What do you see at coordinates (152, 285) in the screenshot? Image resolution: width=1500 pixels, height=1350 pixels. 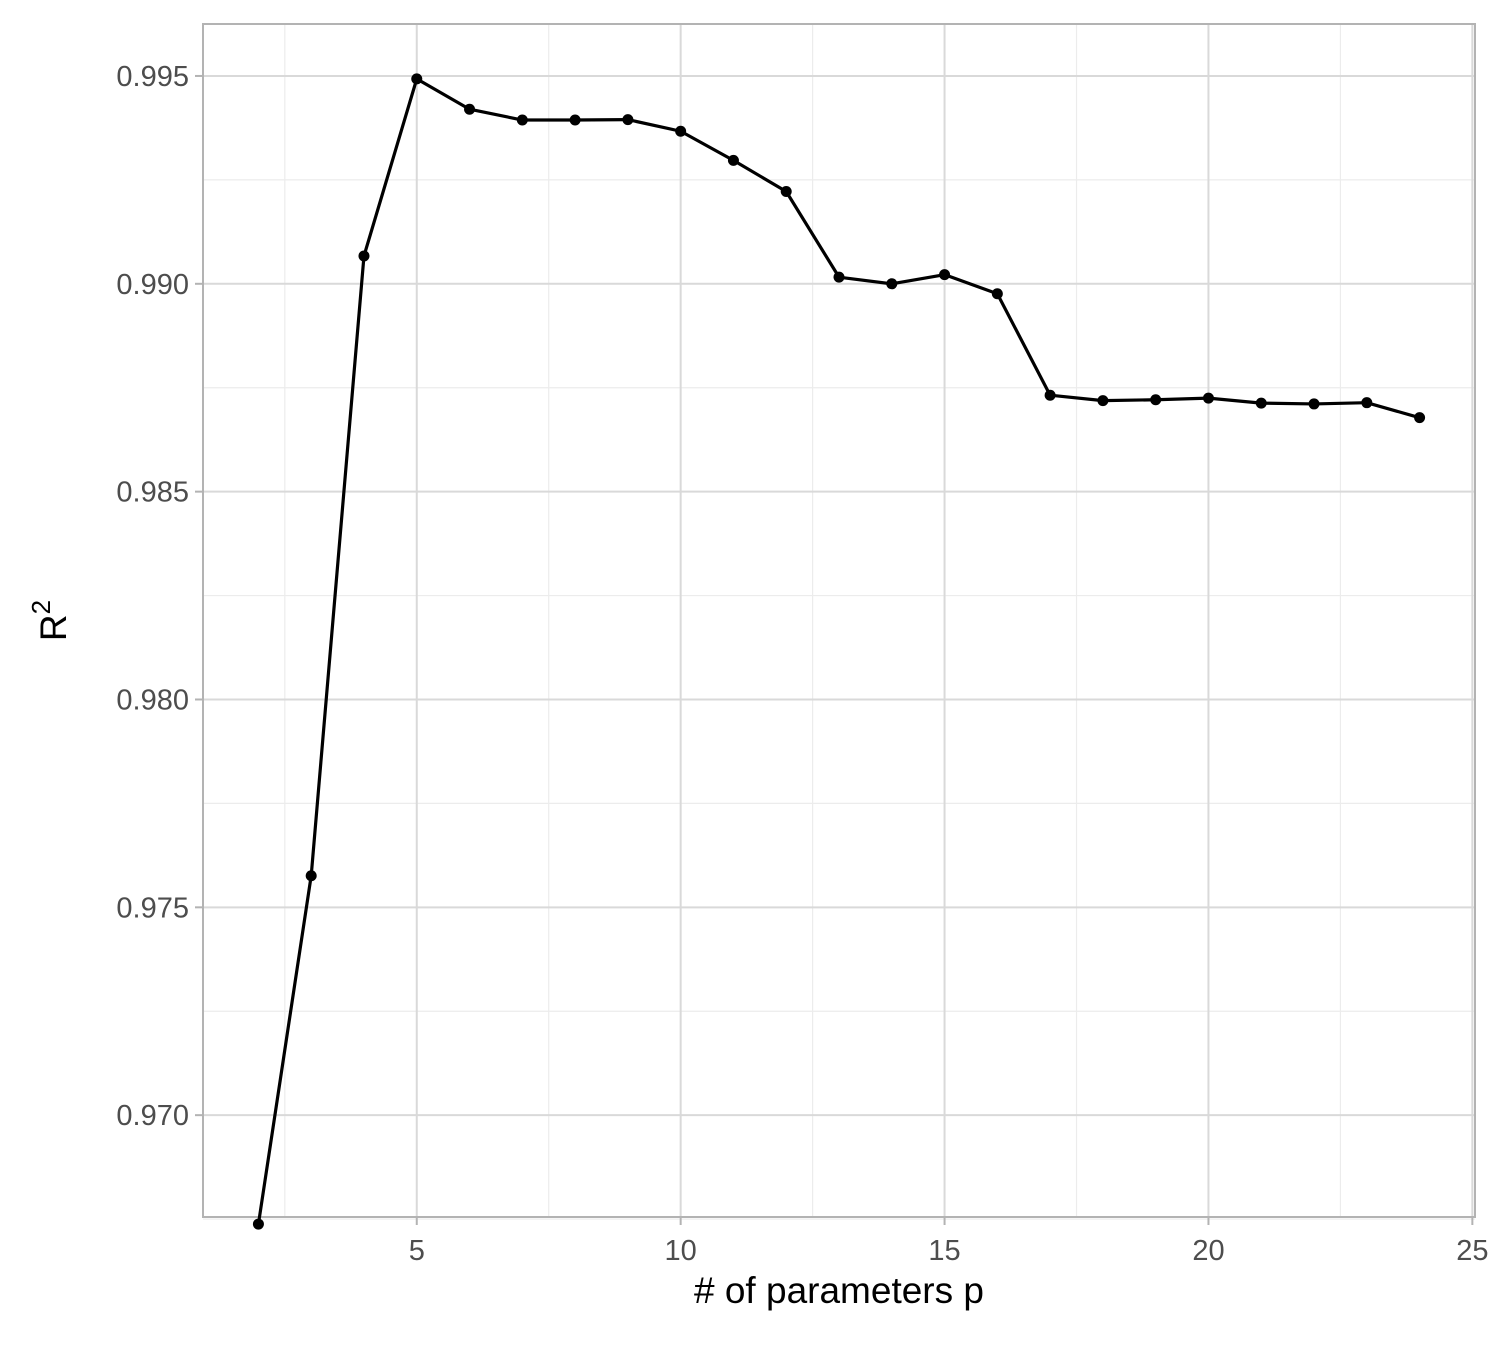 I see `y-tick-label: 0.990` at bounding box center [152, 285].